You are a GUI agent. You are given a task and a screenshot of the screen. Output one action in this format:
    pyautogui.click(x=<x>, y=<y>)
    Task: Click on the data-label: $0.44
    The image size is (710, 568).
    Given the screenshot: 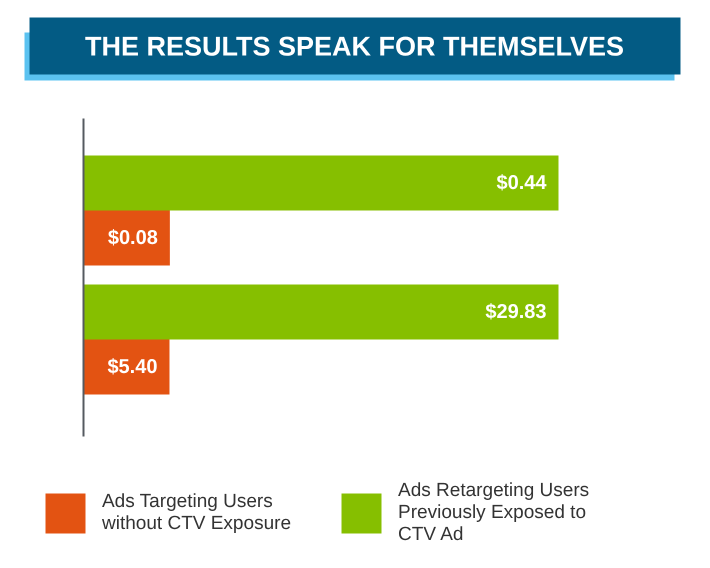 What is the action you would take?
    pyautogui.click(x=522, y=183)
    